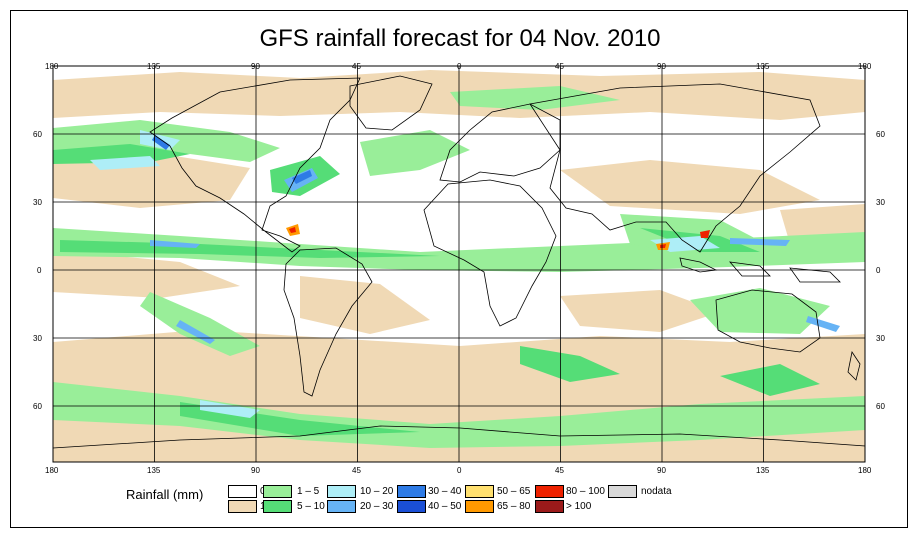 The height and width of the screenshot is (539, 920). What do you see at coordinates (656, 491) in the screenshot?
I see `legend-label-12: nodata` at bounding box center [656, 491].